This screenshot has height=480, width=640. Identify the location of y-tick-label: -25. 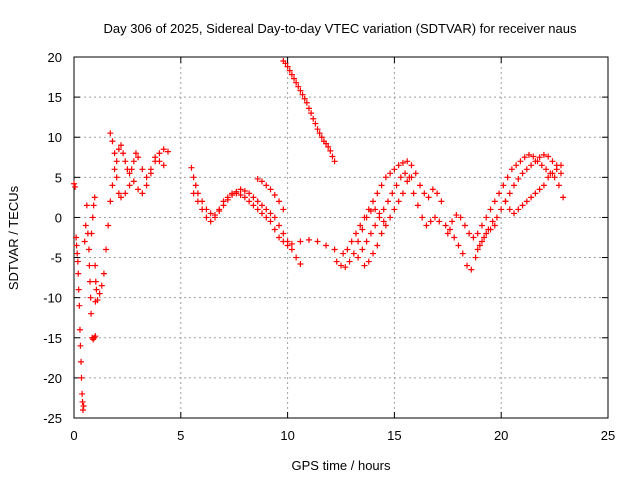
(52, 418).